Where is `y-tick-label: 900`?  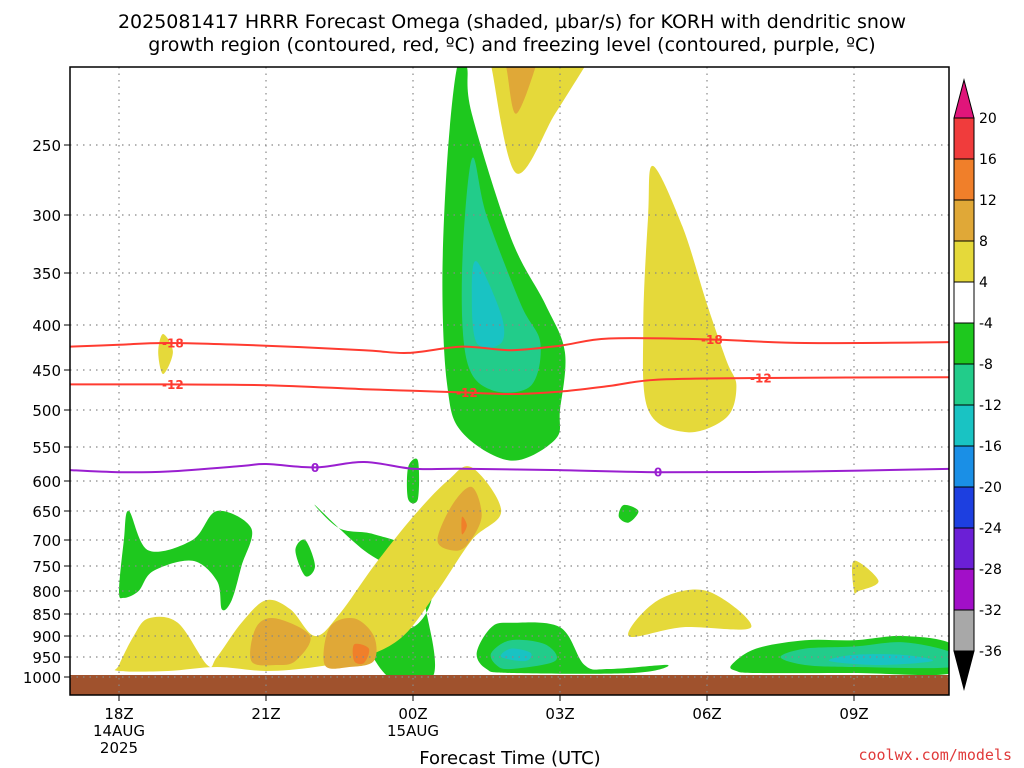 y-tick-label: 900 is located at coordinates (46, 637).